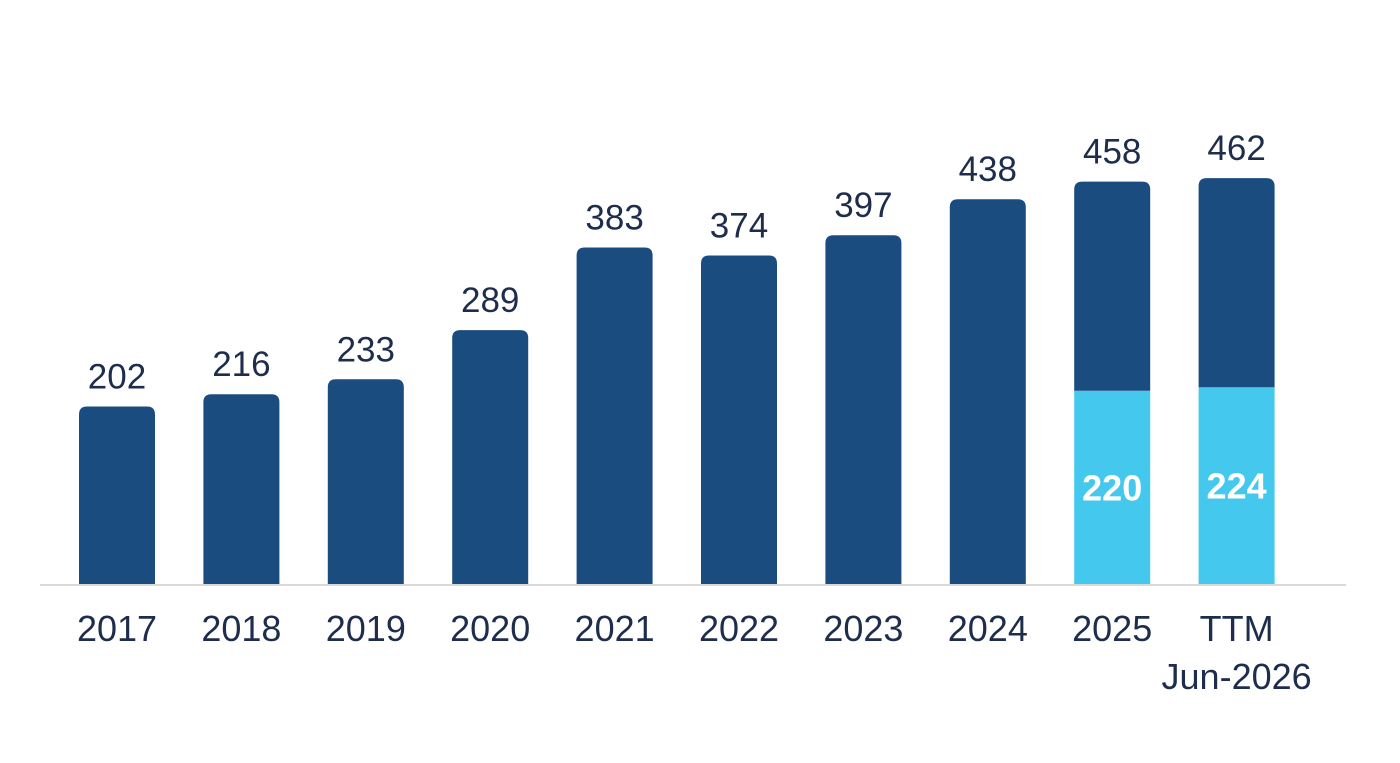  I want to click on bar-total-label: 383, so click(614, 218).